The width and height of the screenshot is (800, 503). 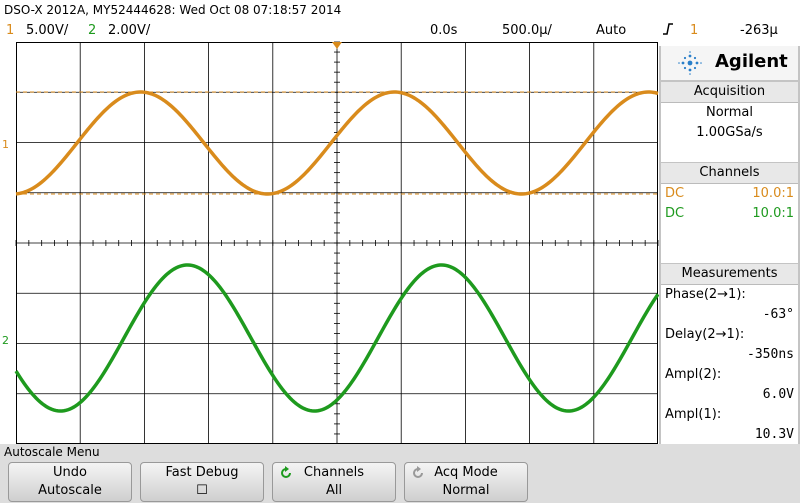 What do you see at coordinates (5, 144) in the screenshot?
I see `ch1-ground-marker: 1` at bounding box center [5, 144].